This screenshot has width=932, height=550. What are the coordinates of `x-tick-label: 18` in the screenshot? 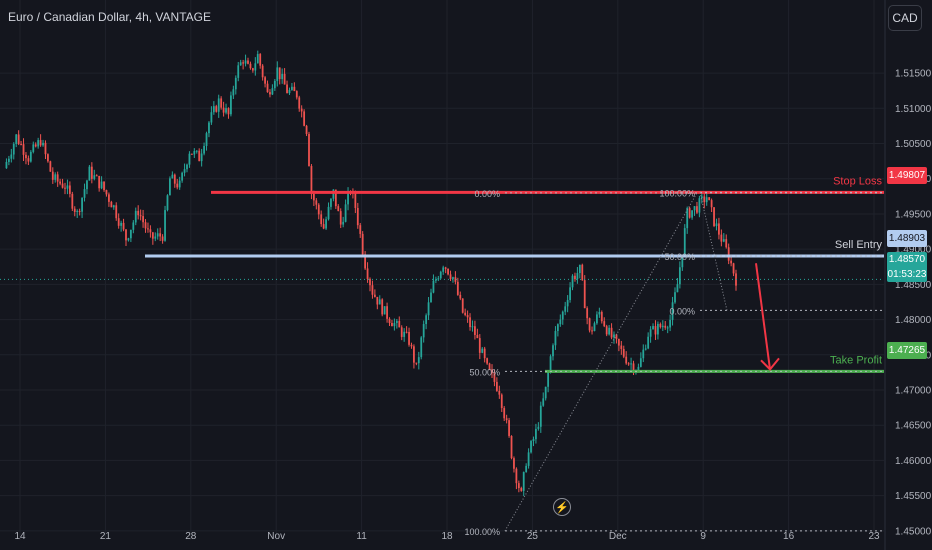 It's located at (447, 536).